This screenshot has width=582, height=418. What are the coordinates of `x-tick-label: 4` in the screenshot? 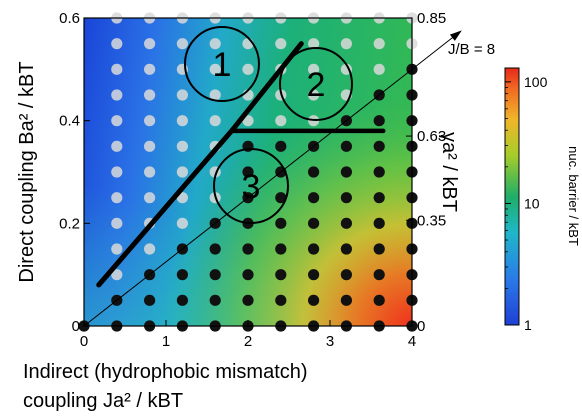 It's located at (412, 341).